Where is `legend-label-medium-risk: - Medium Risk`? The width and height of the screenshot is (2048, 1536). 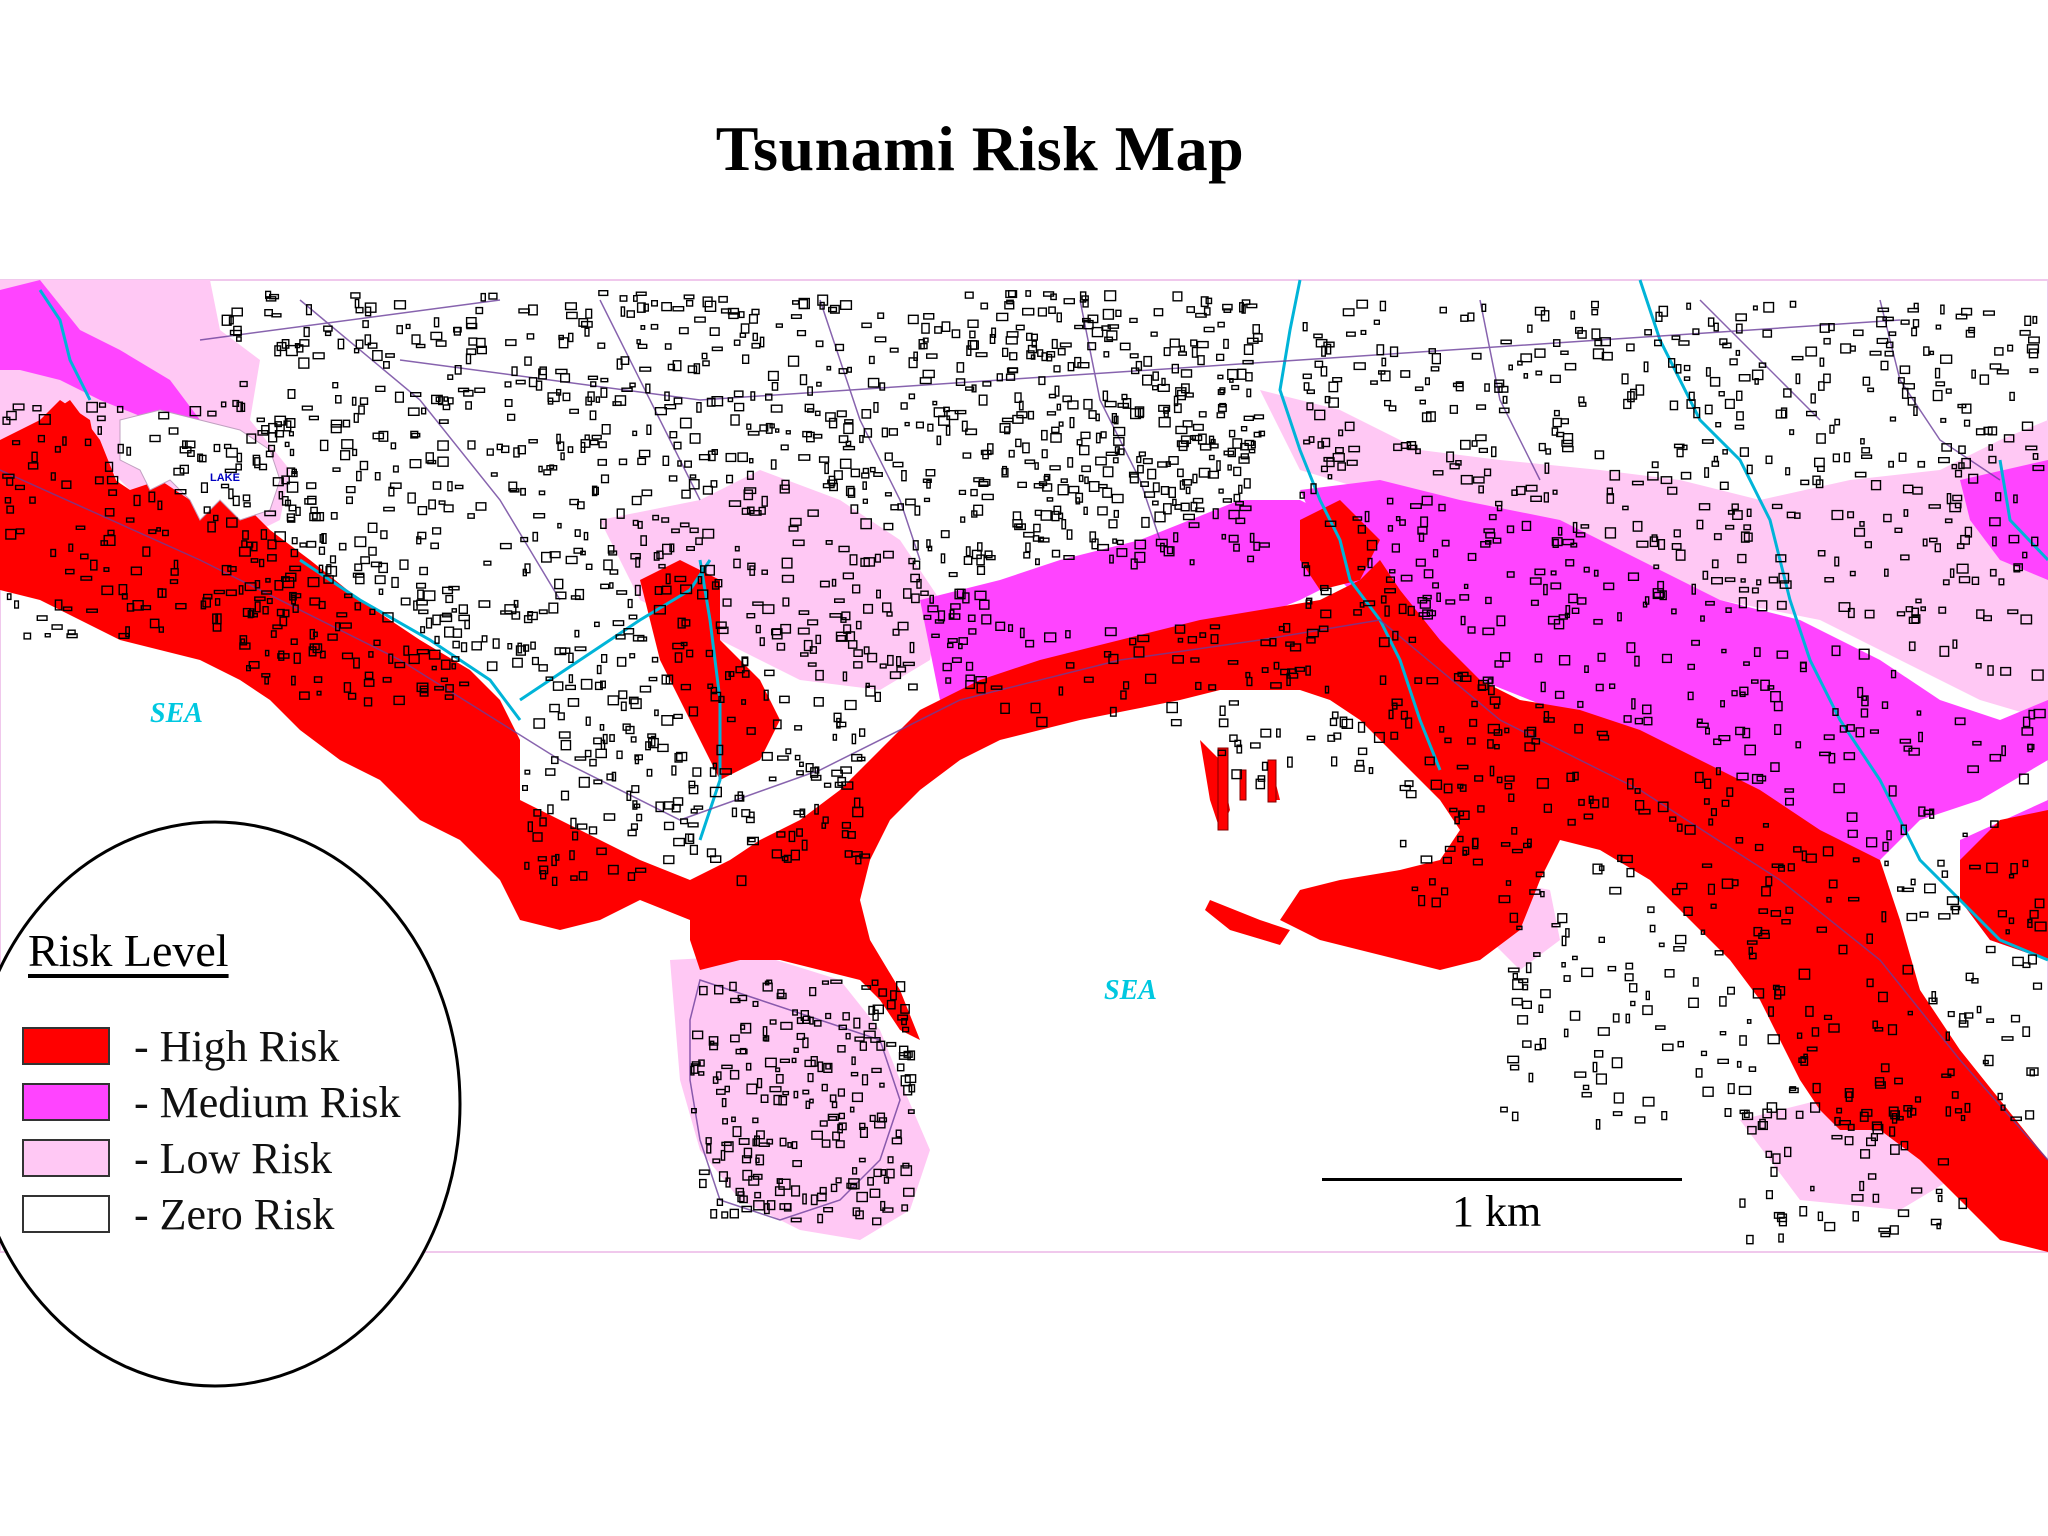
legend-label-medium-risk: - Medium Risk is located at coordinates (267, 1102).